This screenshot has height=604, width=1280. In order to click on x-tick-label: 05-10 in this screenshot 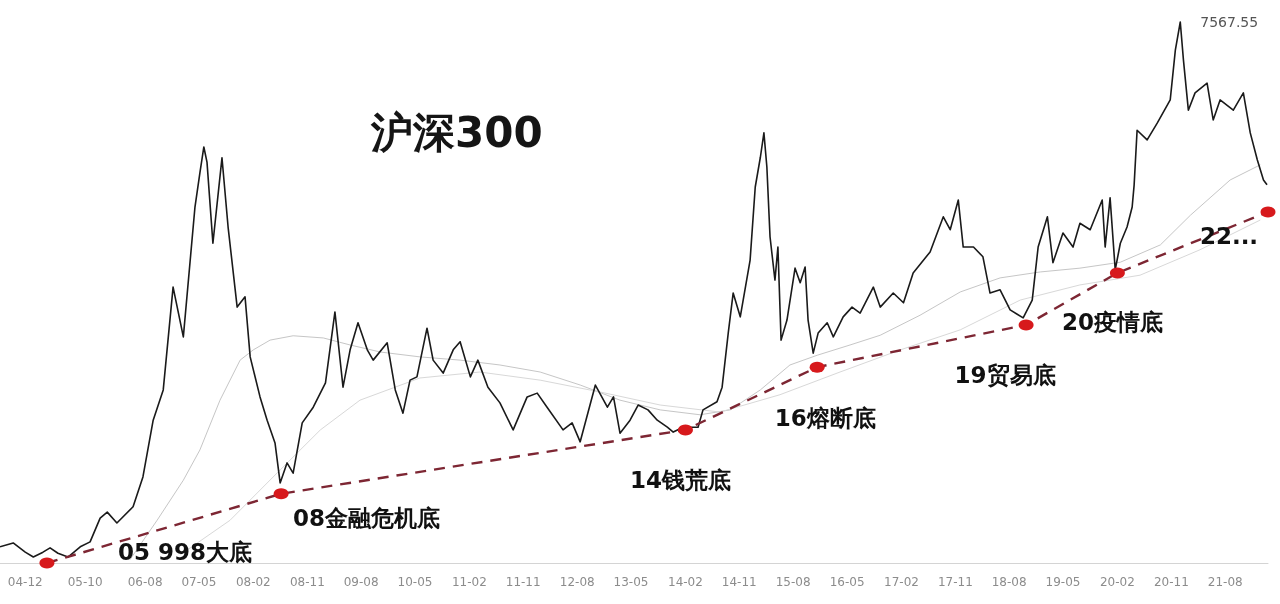, I will do `click(85, 582)`.